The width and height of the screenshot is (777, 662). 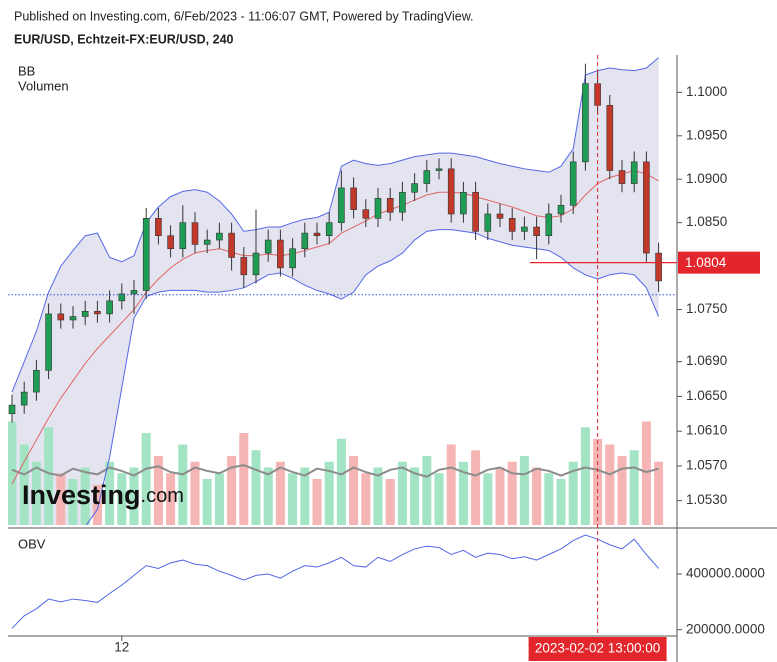 What do you see at coordinates (43, 85) in the screenshot?
I see `legend-volume: Volumen` at bounding box center [43, 85].